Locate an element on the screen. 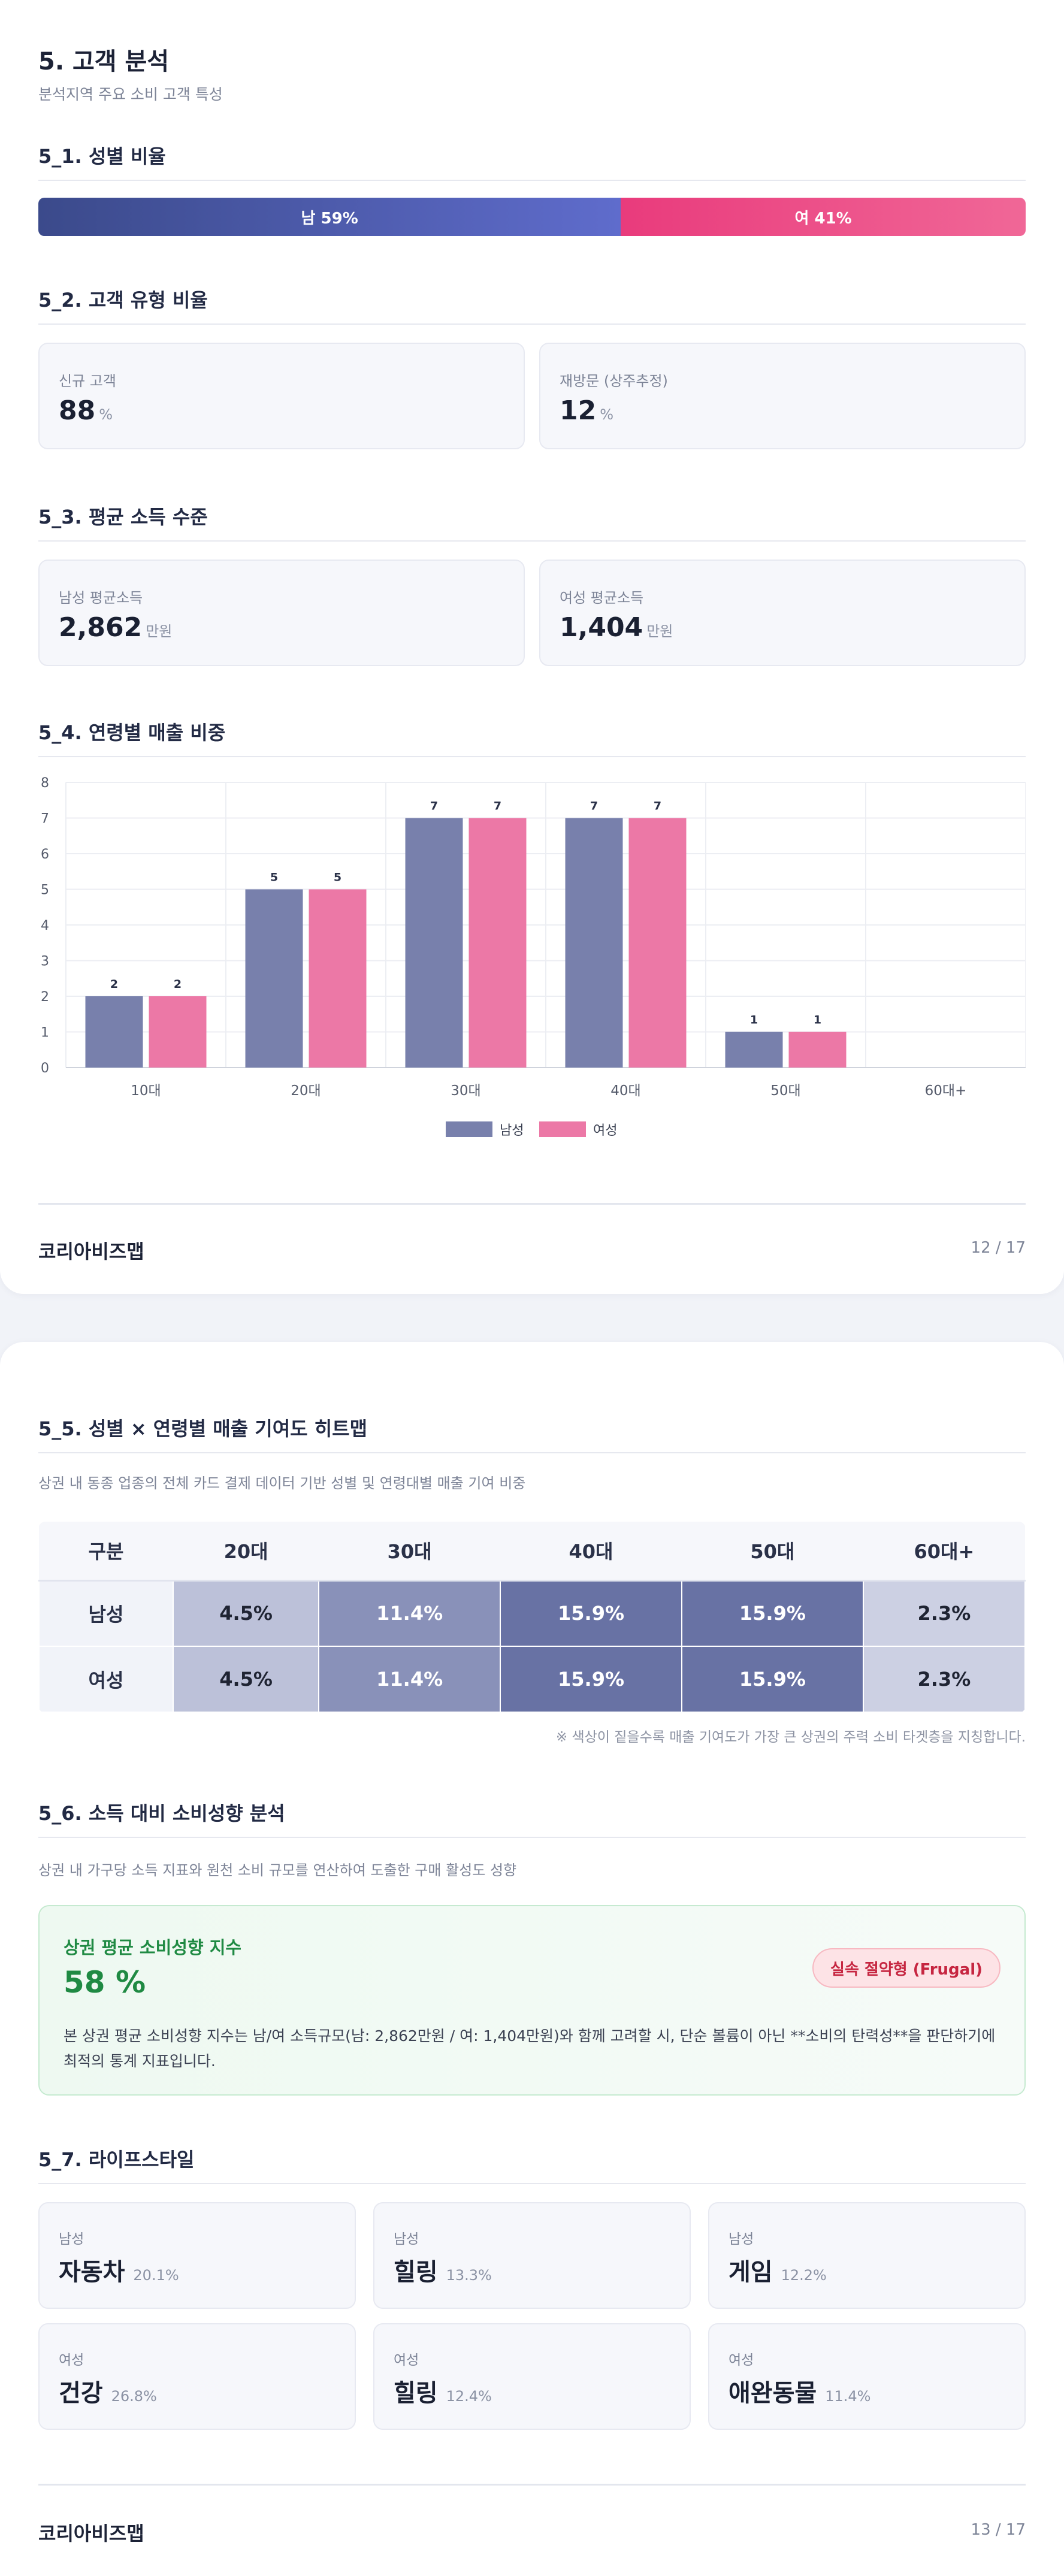 The width and height of the screenshot is (1064, 2576). y-tick-label: 7 is located at coordinates (45, 819).